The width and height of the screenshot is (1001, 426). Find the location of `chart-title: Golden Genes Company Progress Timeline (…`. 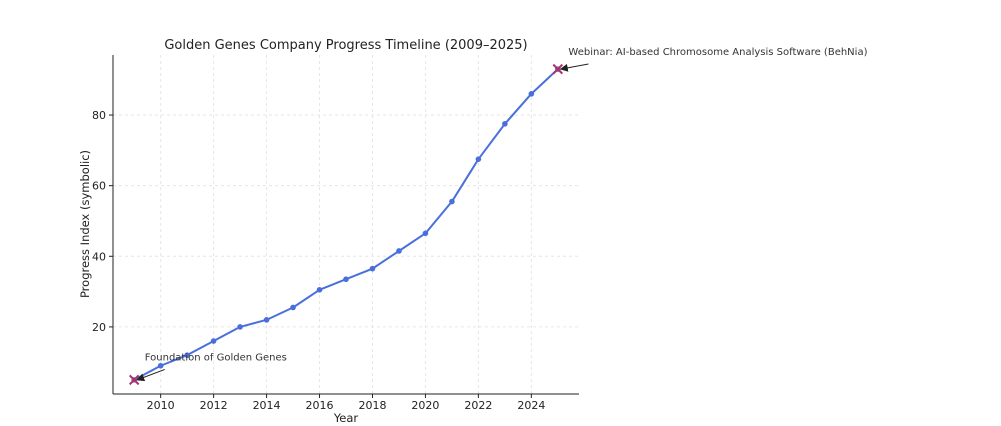

chart-title: Golden Genes Company Progress Timeline (… is located at coordinates (345, 45).